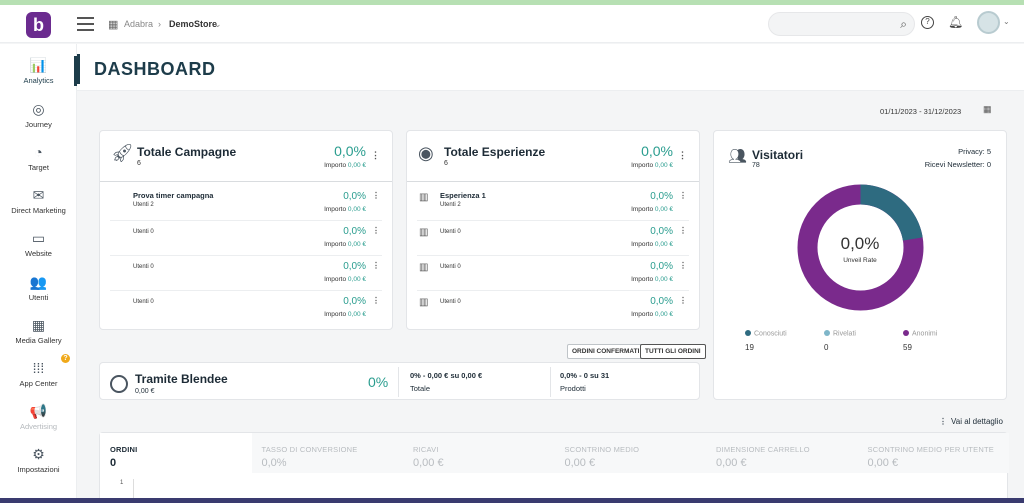 This screenshot has height=503, width=1024. I want to click on metric-label: ORDINI, so click(124, 449).